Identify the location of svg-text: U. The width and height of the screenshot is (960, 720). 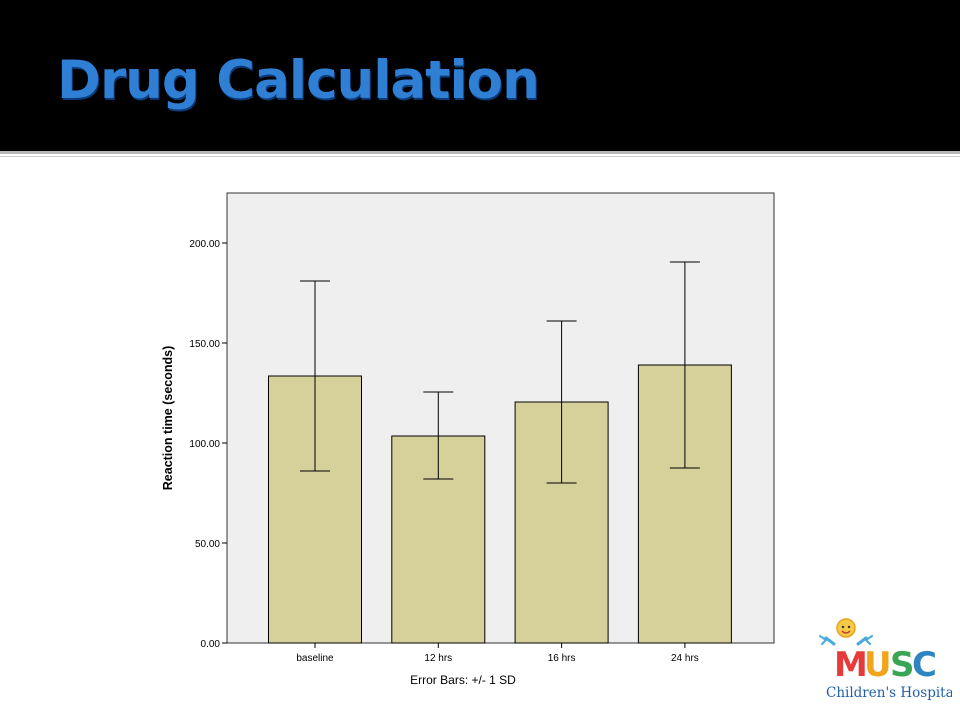
(878, 665).